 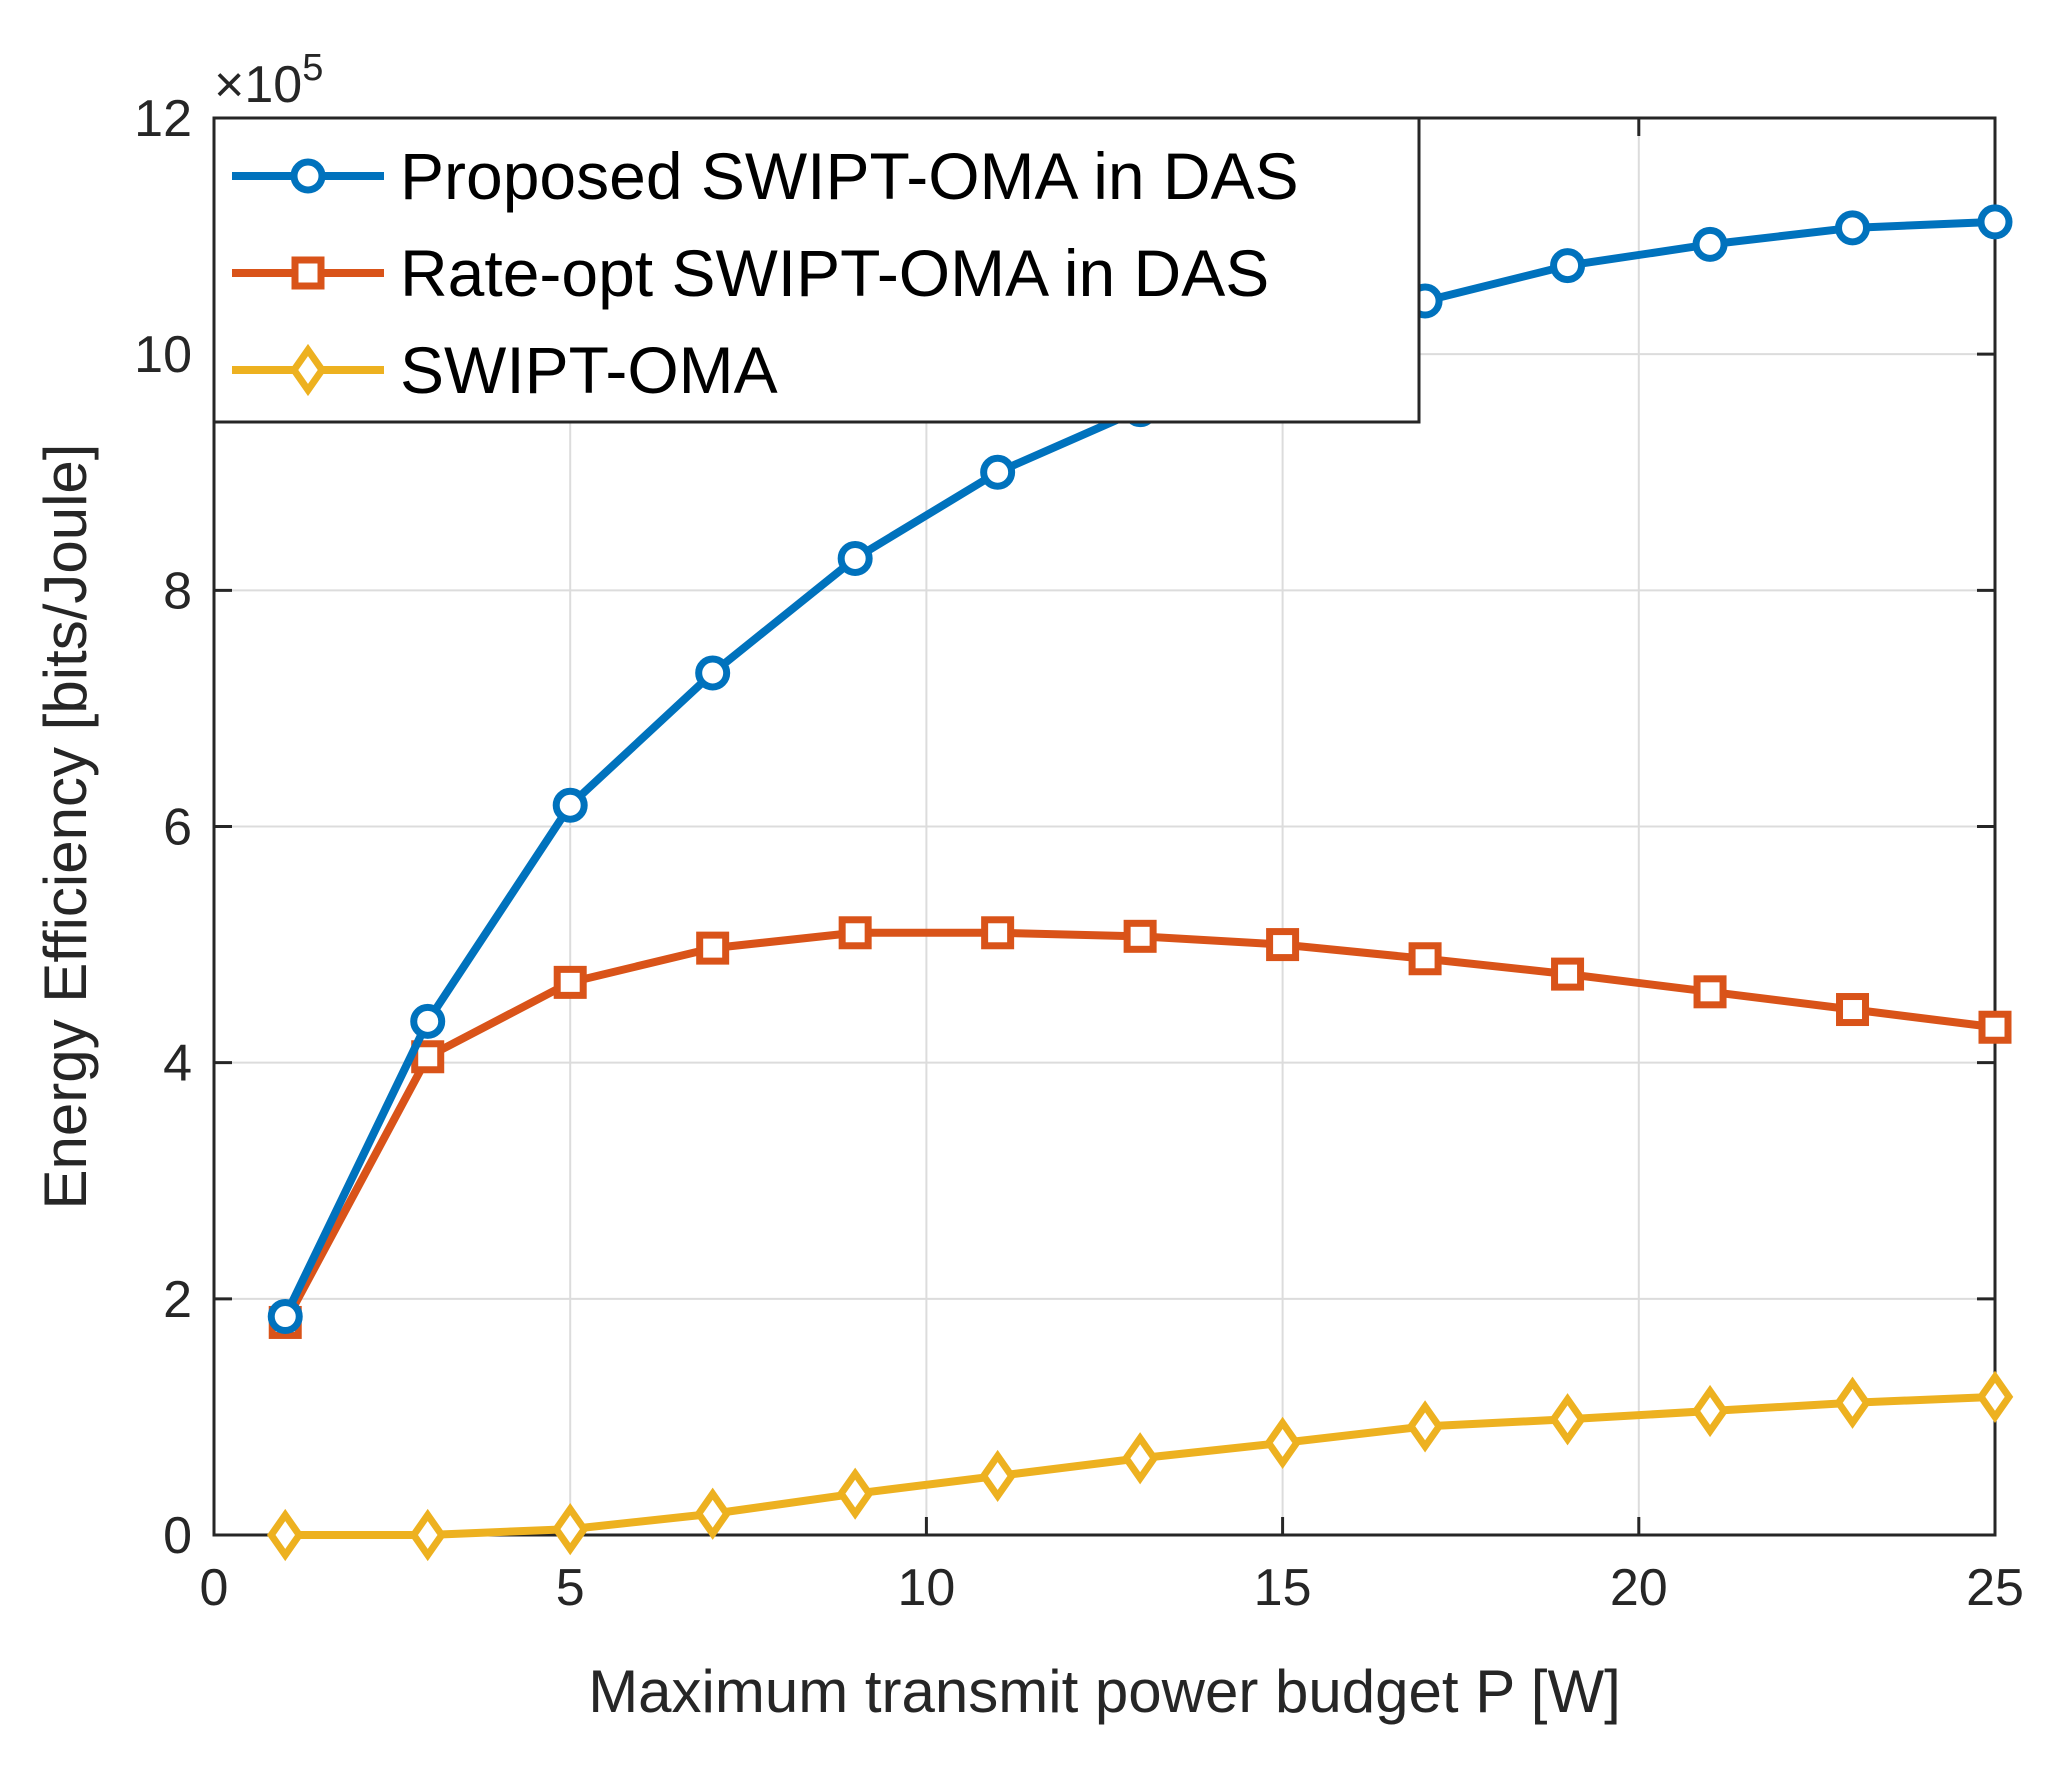 What do you see at coordinates (834, 273) in the screenshot?
I see `legend-label: Rate-opt SWIPT-OMA in DAS` at bounding box center [834, 273].